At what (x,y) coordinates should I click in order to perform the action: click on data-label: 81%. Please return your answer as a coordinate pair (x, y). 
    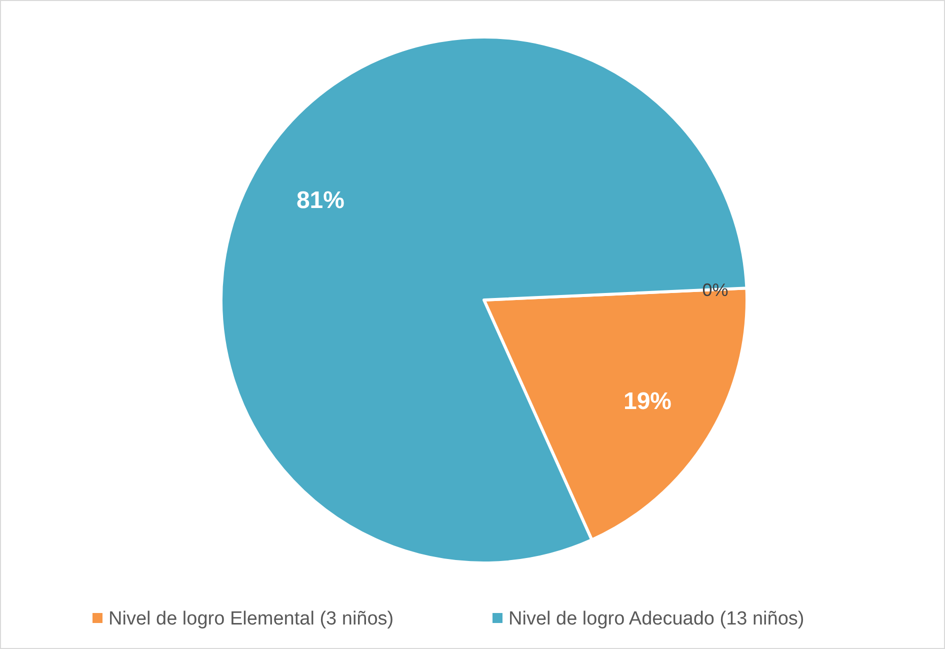
    Looking at the image, I should click on (320, 200).